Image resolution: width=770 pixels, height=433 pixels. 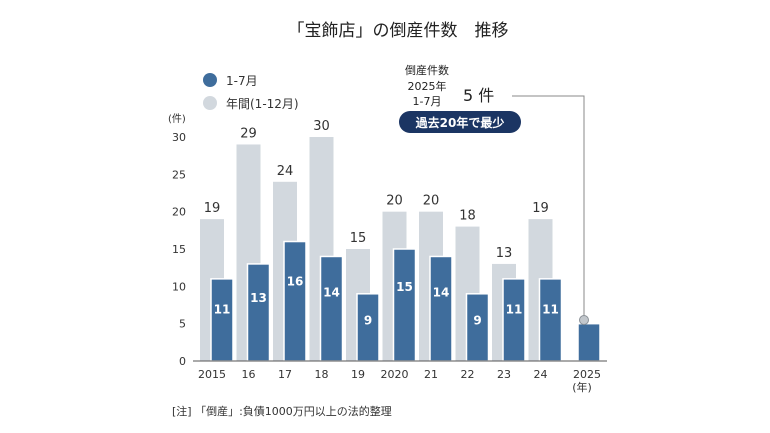 I want to click on data-label-annual: 13, so click(x=504, y=253).